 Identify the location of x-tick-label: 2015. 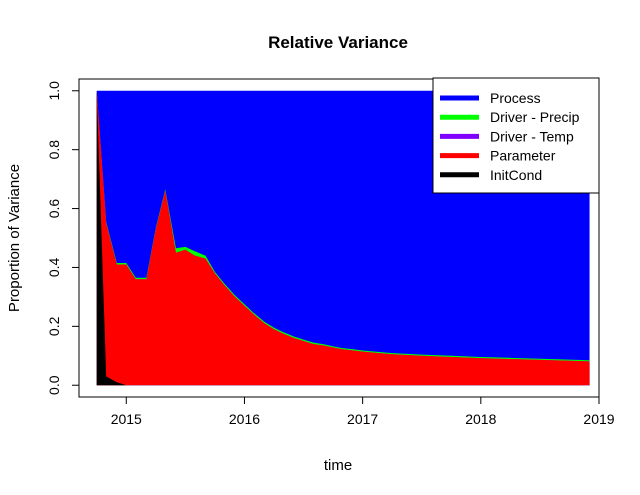
(126, 419).